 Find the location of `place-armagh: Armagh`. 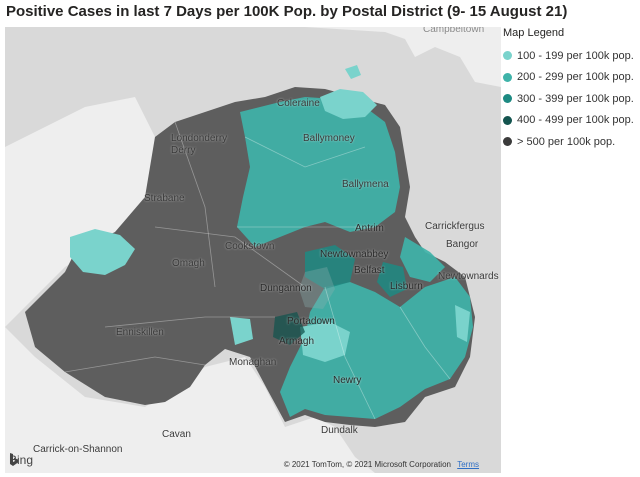

place-armagh: Armagh is located at coordinates (297, 341).